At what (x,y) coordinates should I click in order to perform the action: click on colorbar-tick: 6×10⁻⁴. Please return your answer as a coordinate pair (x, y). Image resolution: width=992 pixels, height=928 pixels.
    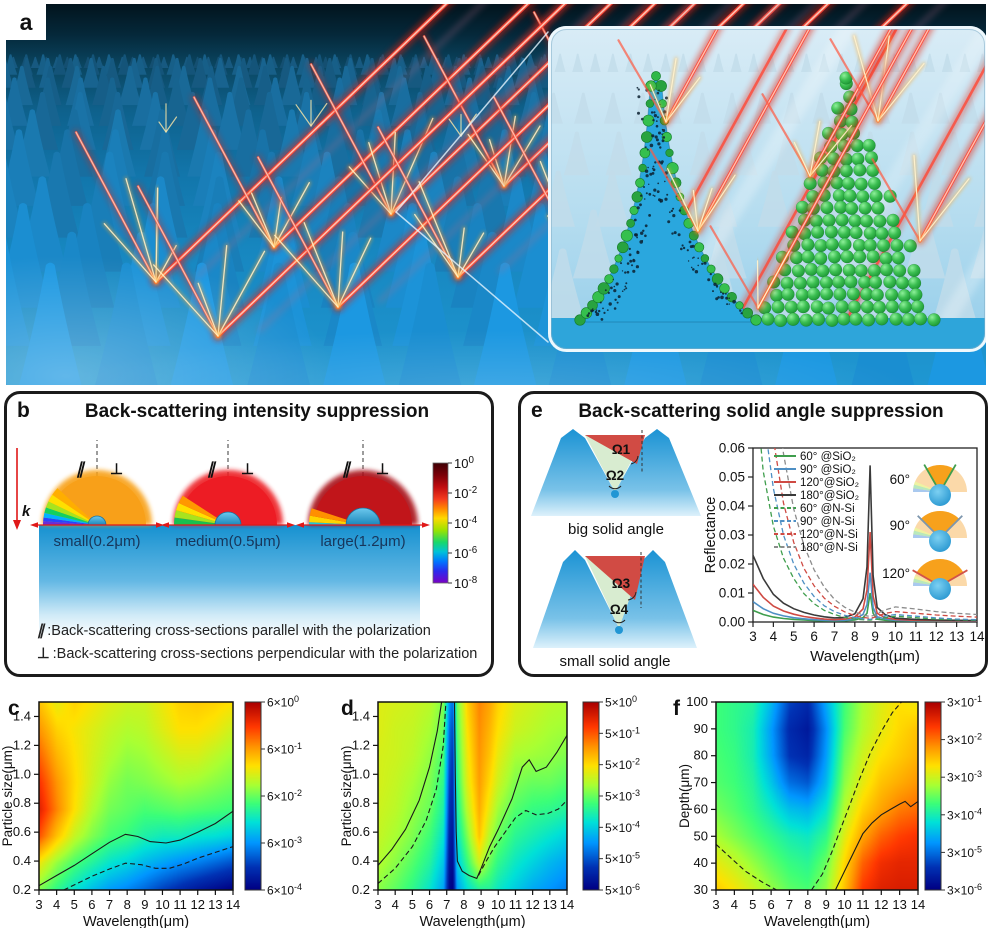
    Looking at the image, I should click on (284, 890).